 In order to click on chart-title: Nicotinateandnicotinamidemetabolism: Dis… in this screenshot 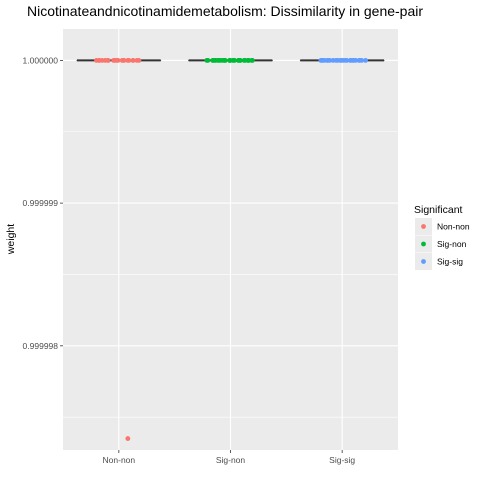, I will do `click(225, 11)`.